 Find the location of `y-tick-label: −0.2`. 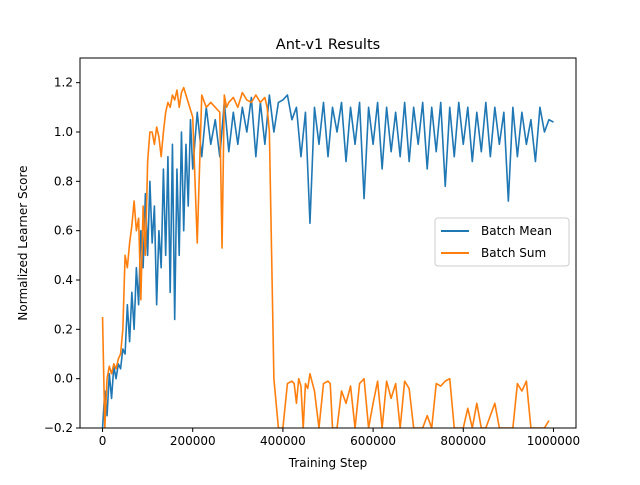

y-tick-label: −0.2 is located at coordinates (58, 428).